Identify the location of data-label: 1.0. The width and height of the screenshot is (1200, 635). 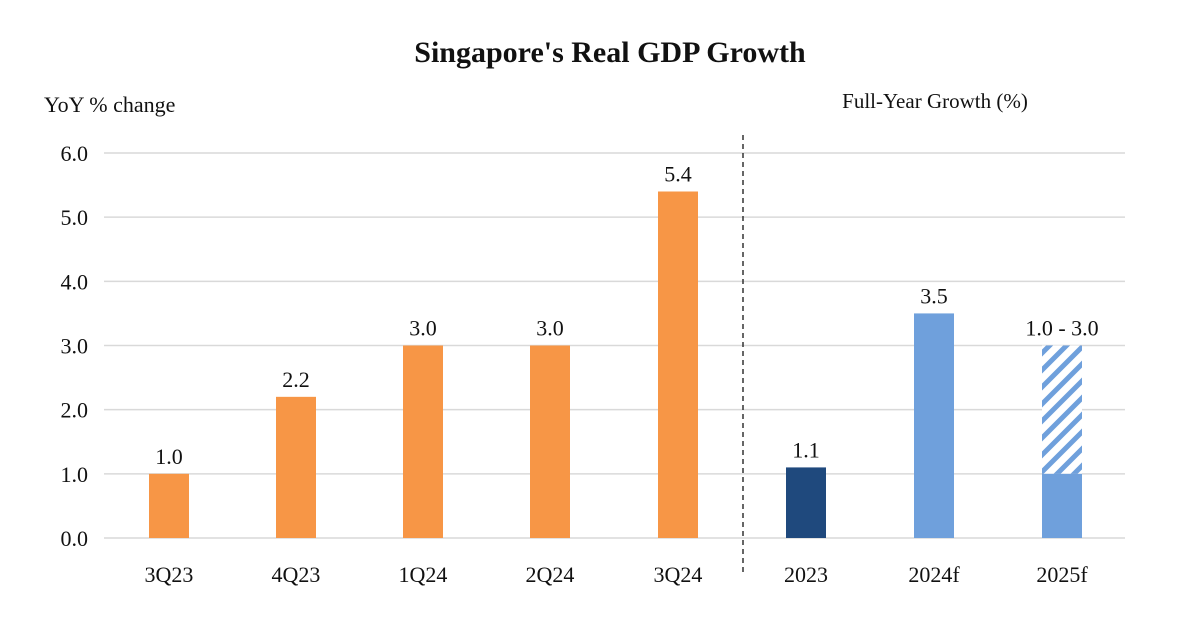
(169, 456).